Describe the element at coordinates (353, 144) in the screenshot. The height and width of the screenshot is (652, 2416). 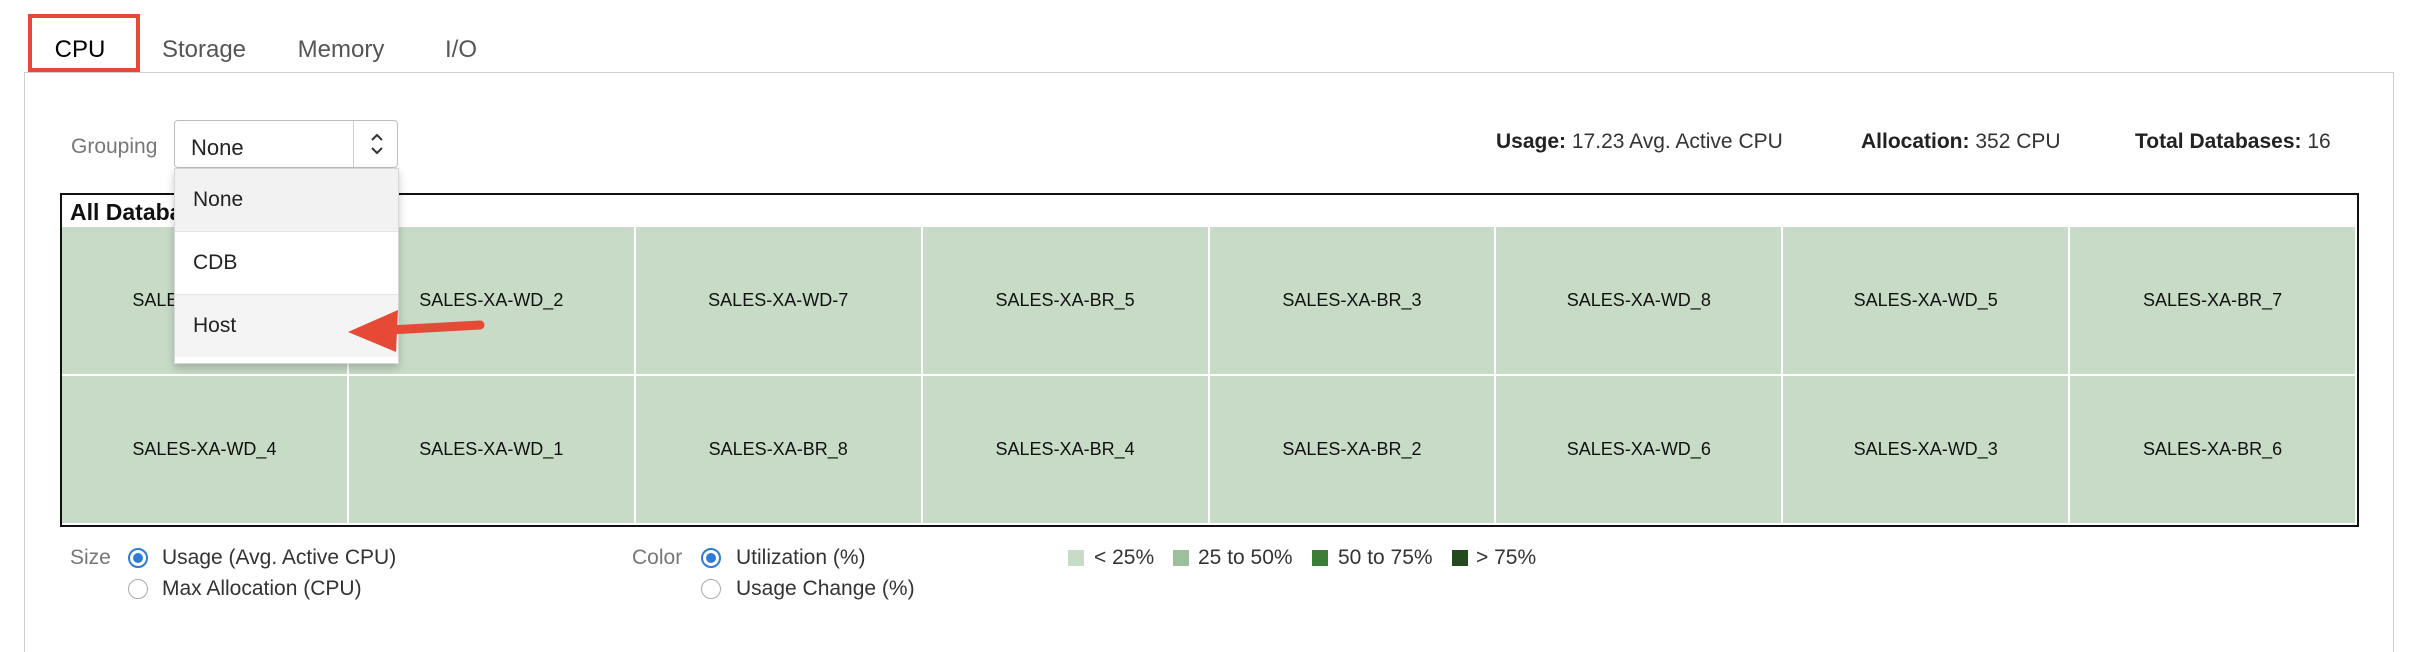
I see `select-divider` at that location.